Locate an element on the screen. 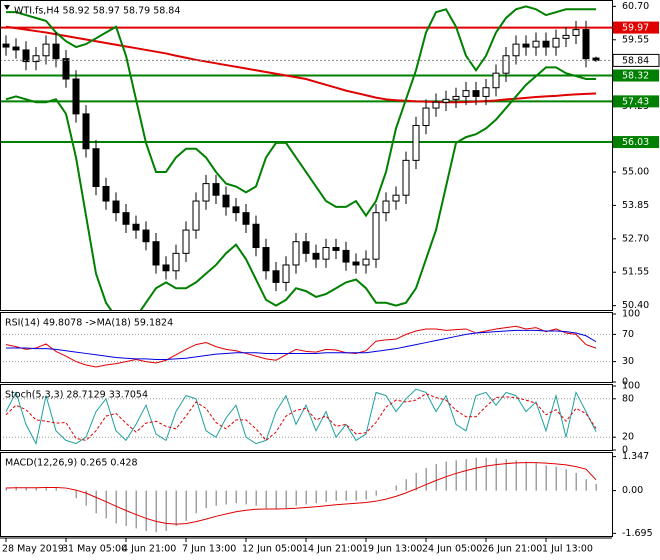 The image size is (660, 560). indicator-line is located at coordinates (301, 64).